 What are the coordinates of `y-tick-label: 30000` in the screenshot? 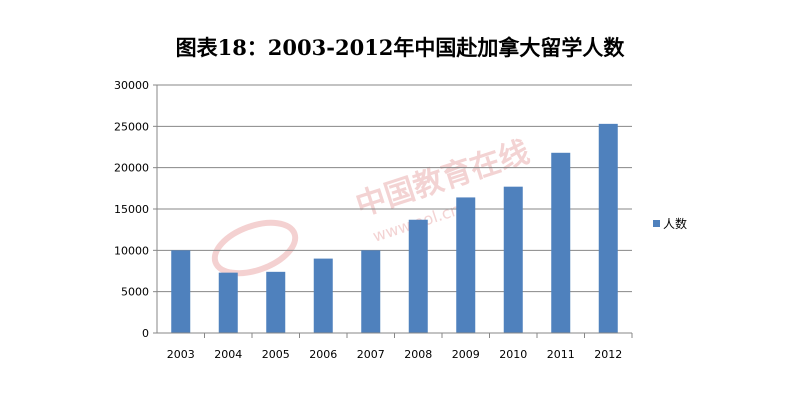 It's located at (131, 85).